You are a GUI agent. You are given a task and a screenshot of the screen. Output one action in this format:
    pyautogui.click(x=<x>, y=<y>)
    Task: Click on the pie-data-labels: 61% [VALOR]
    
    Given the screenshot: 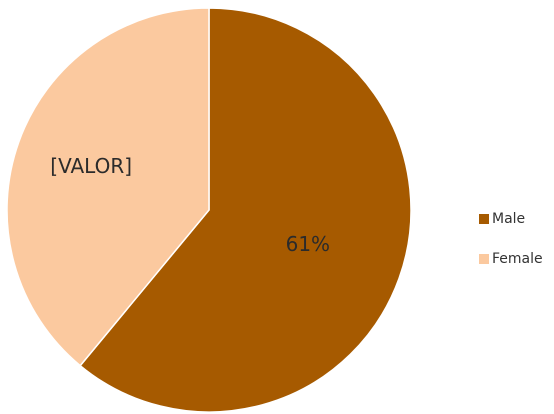 What is the action you would take?
    pyautogui.click(x=190, y=205)
    